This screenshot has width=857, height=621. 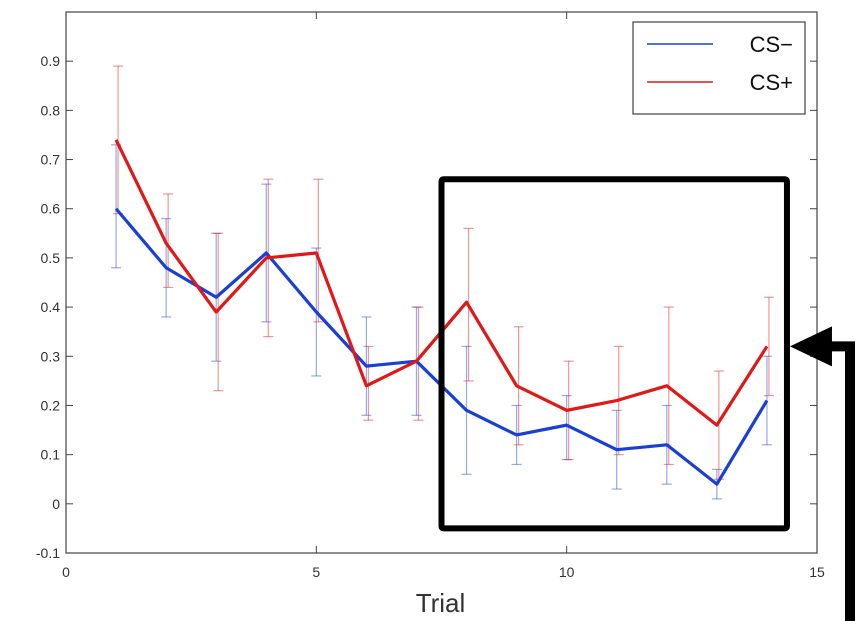 What do you see at coordinates (51, 160) in the screenshot?
I see `y-tick-label: 0.7` at bounding box center [51, 160].